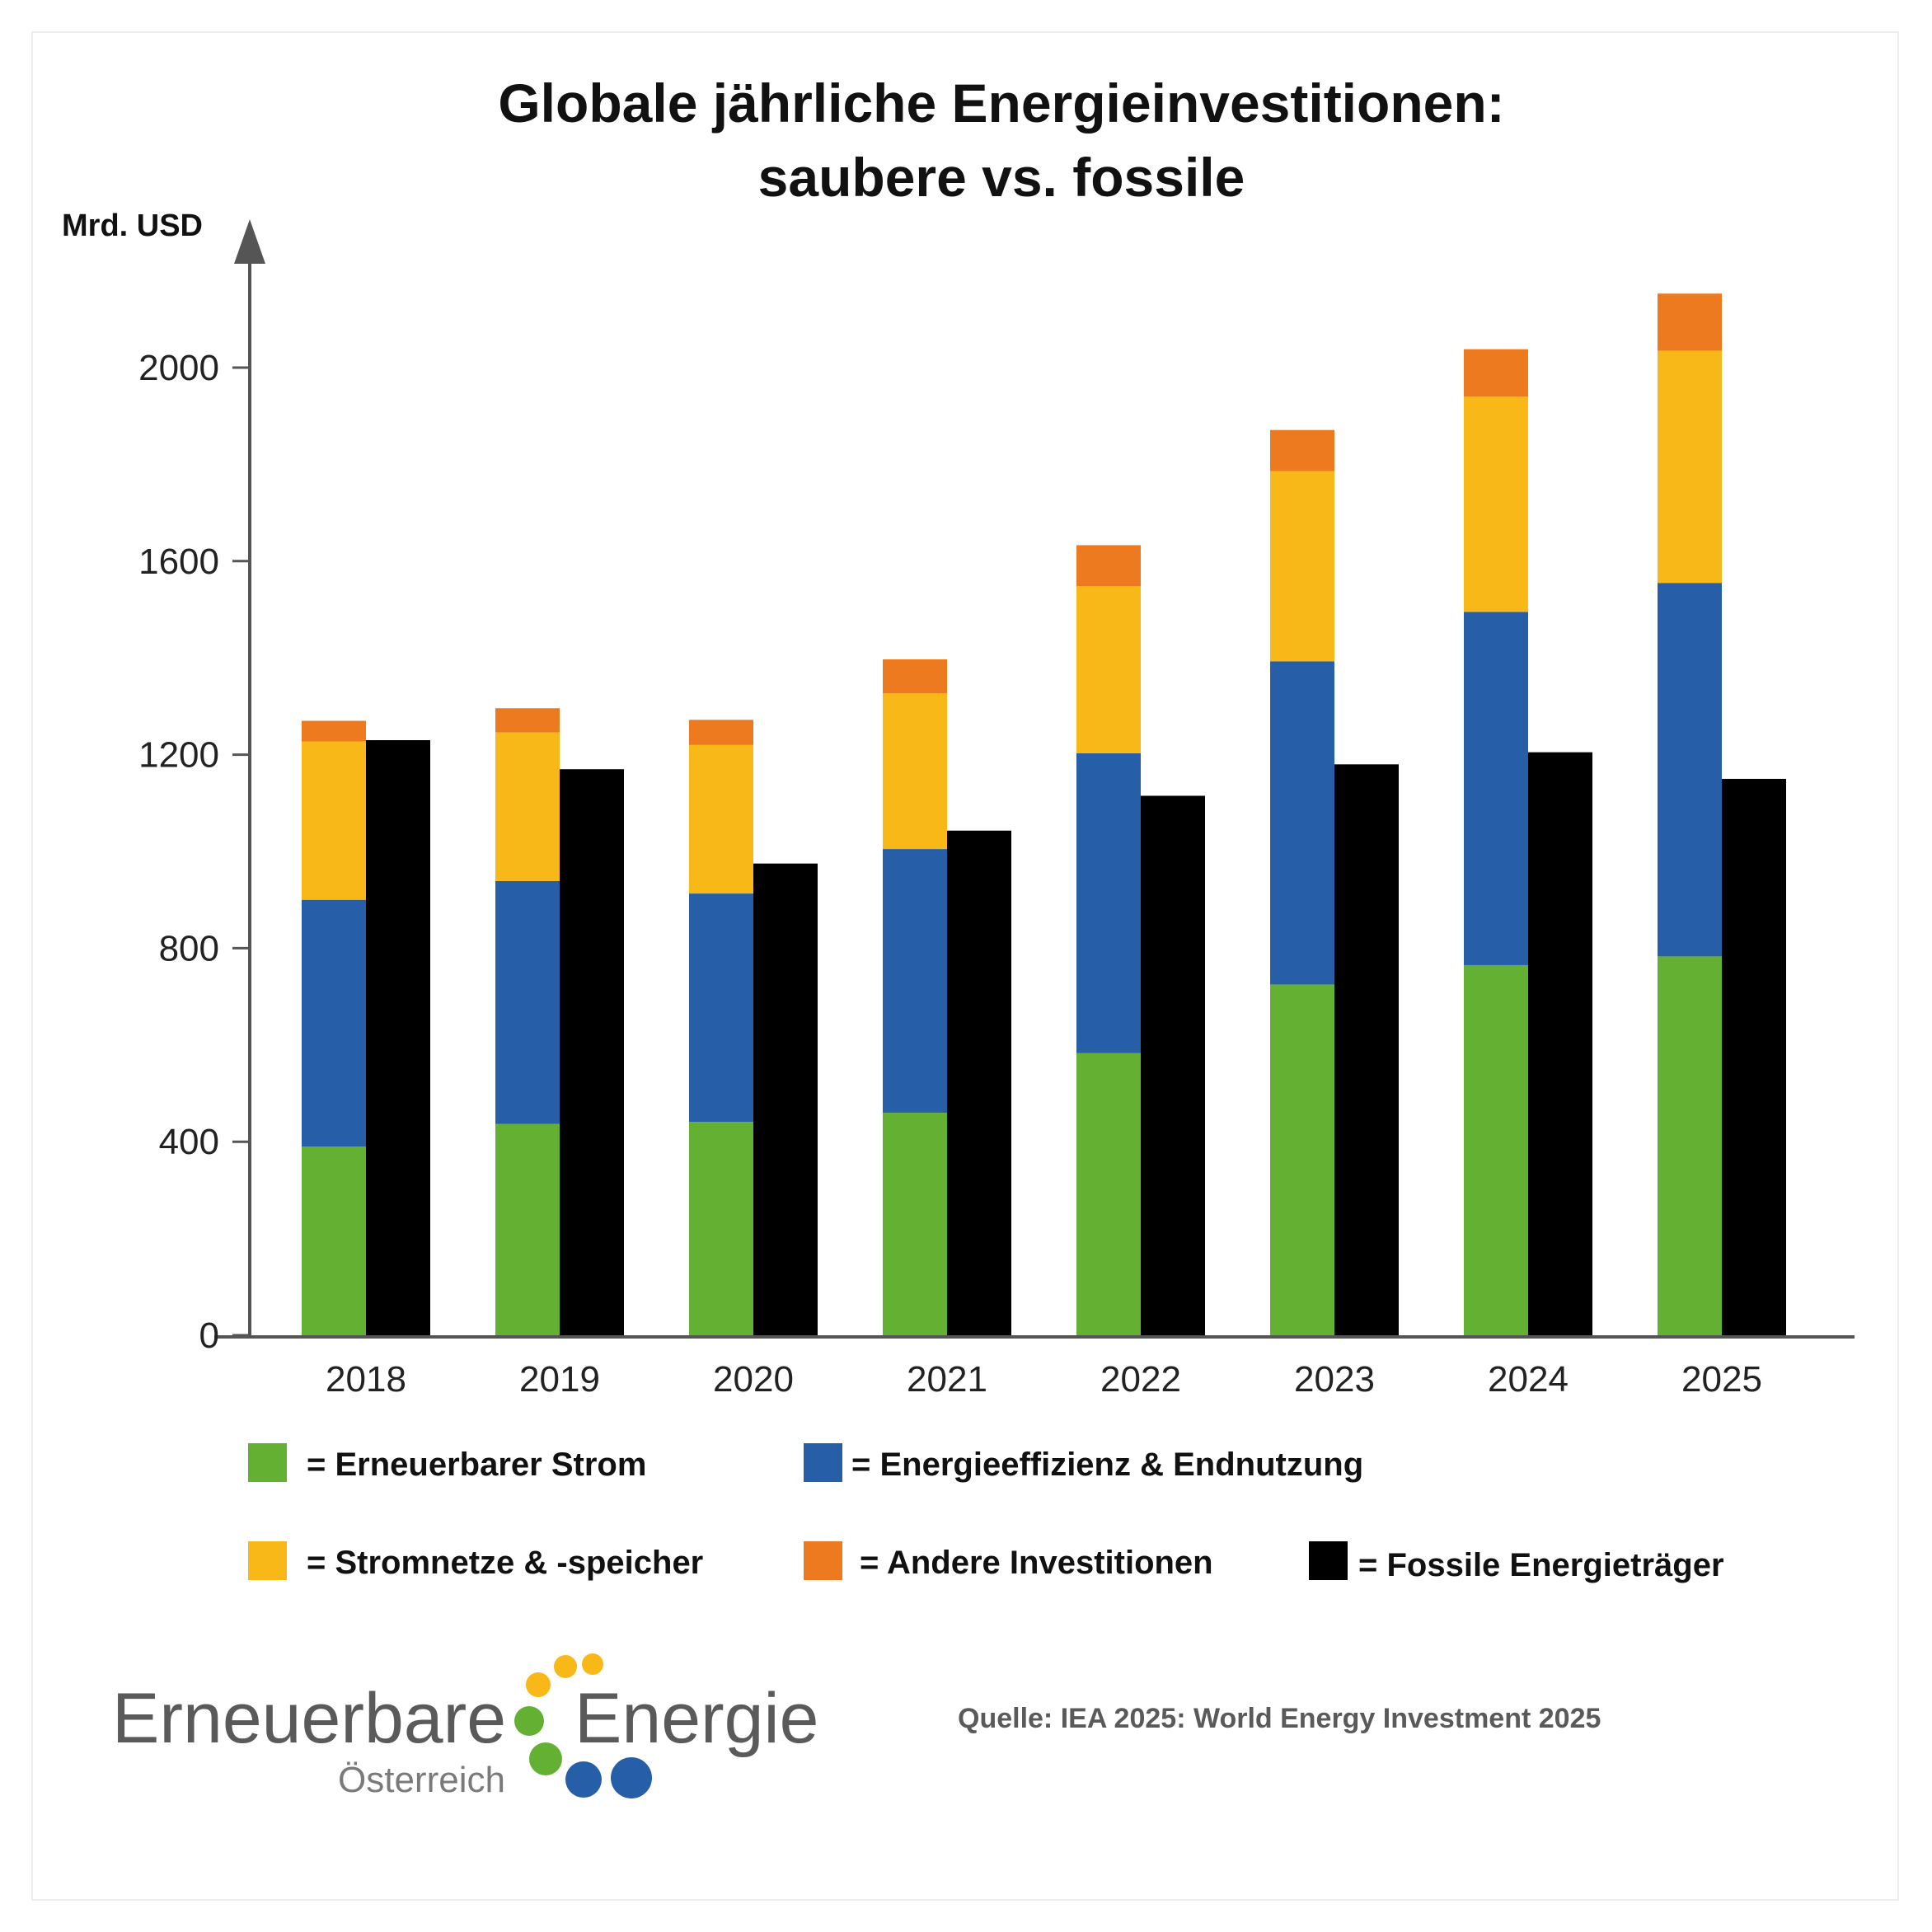  What do you see at coordinates (1044, 1379) in the screenshot?
I see `x-ticks: 2018 2019 2020 2021 2022 2023 2024 2025` at bounding box center [1044, 1379].